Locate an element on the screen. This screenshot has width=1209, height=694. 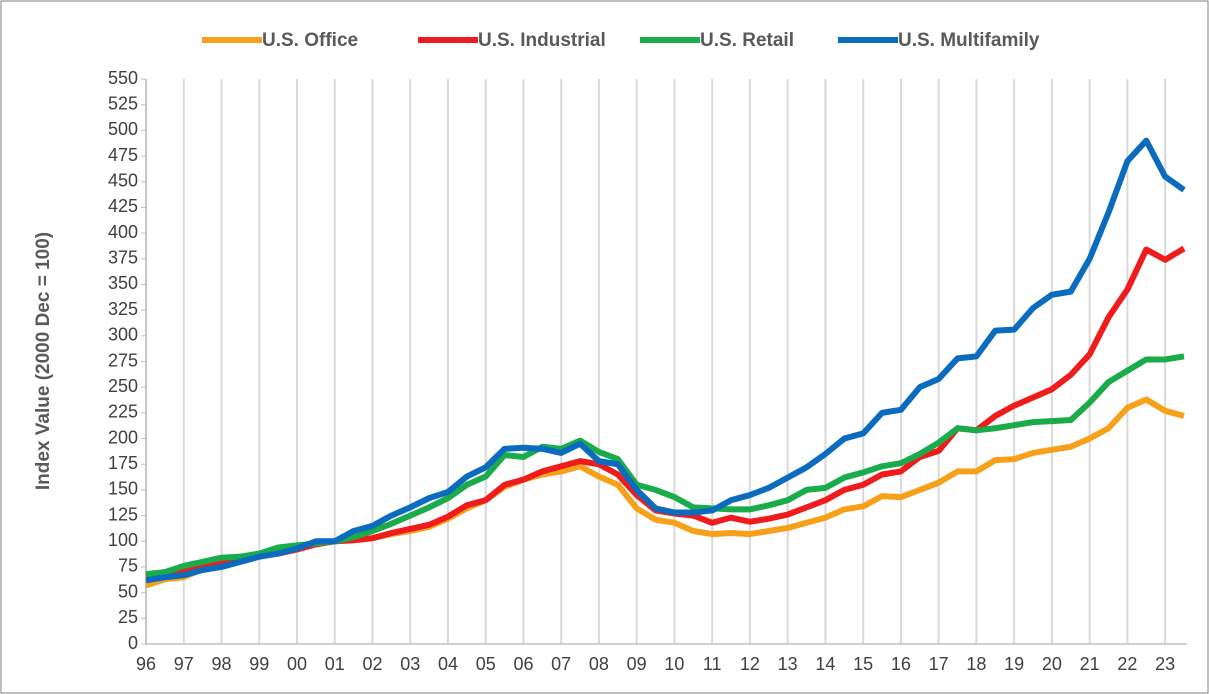
y-tick-label: 475 is located at coordinates (123, 155).